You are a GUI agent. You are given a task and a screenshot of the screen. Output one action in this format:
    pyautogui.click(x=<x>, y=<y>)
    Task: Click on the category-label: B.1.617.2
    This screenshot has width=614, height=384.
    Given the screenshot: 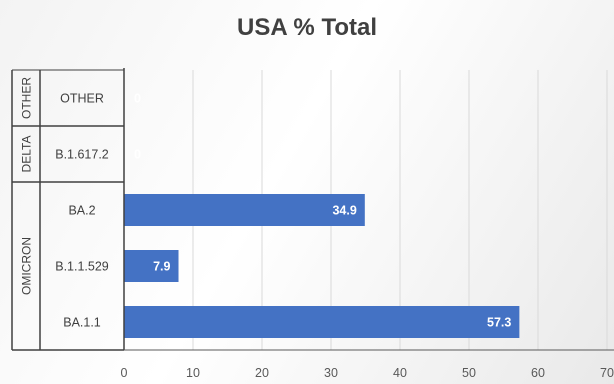 What is the action you would take?
    pyautogui.click(x=82, y=155)
    